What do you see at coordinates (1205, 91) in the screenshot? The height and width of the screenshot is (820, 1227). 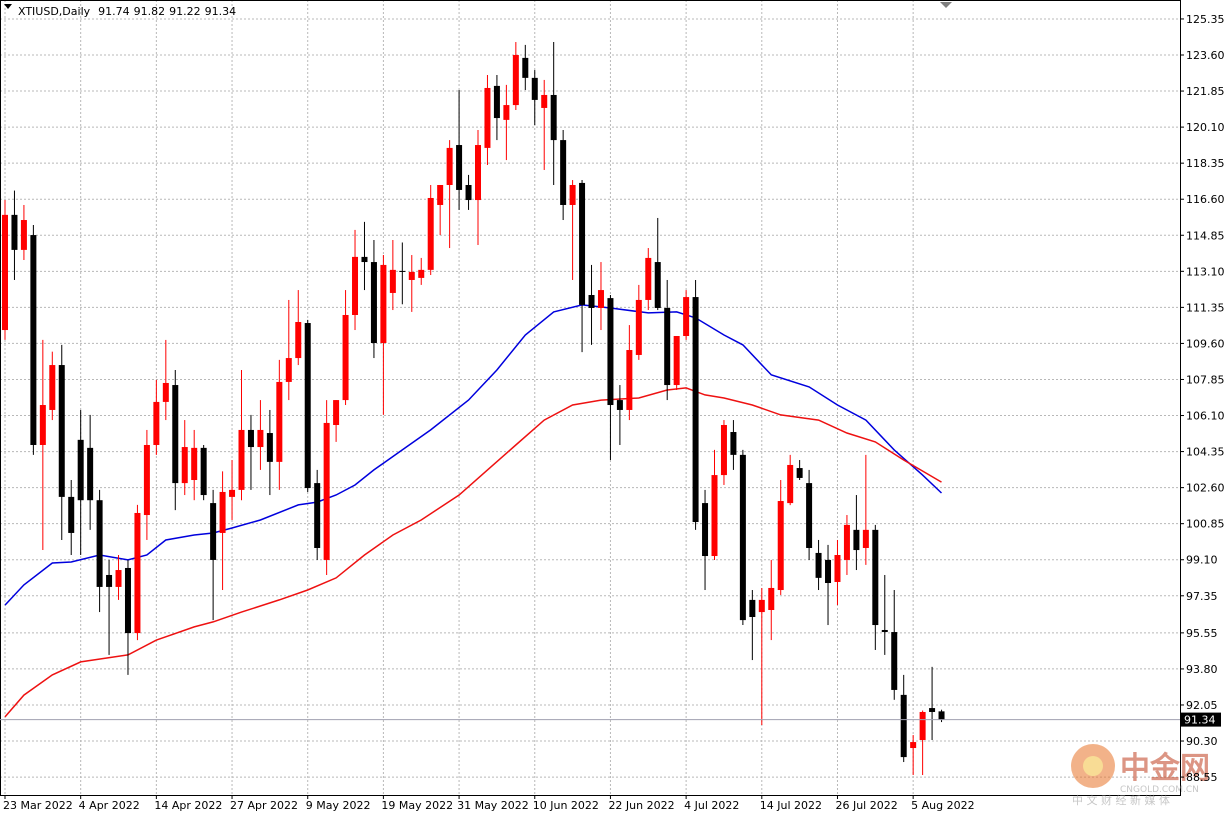 I see `y-tick-label: 121.85` at bounding box center [1205, 91].